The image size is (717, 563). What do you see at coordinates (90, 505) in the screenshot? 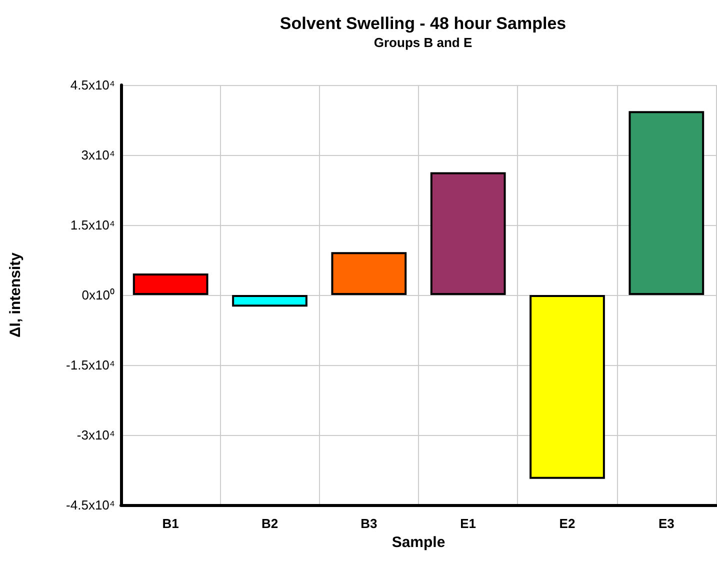
I see `y-tick-label: -4.5x10⁴` at bounding box center [90, 505].